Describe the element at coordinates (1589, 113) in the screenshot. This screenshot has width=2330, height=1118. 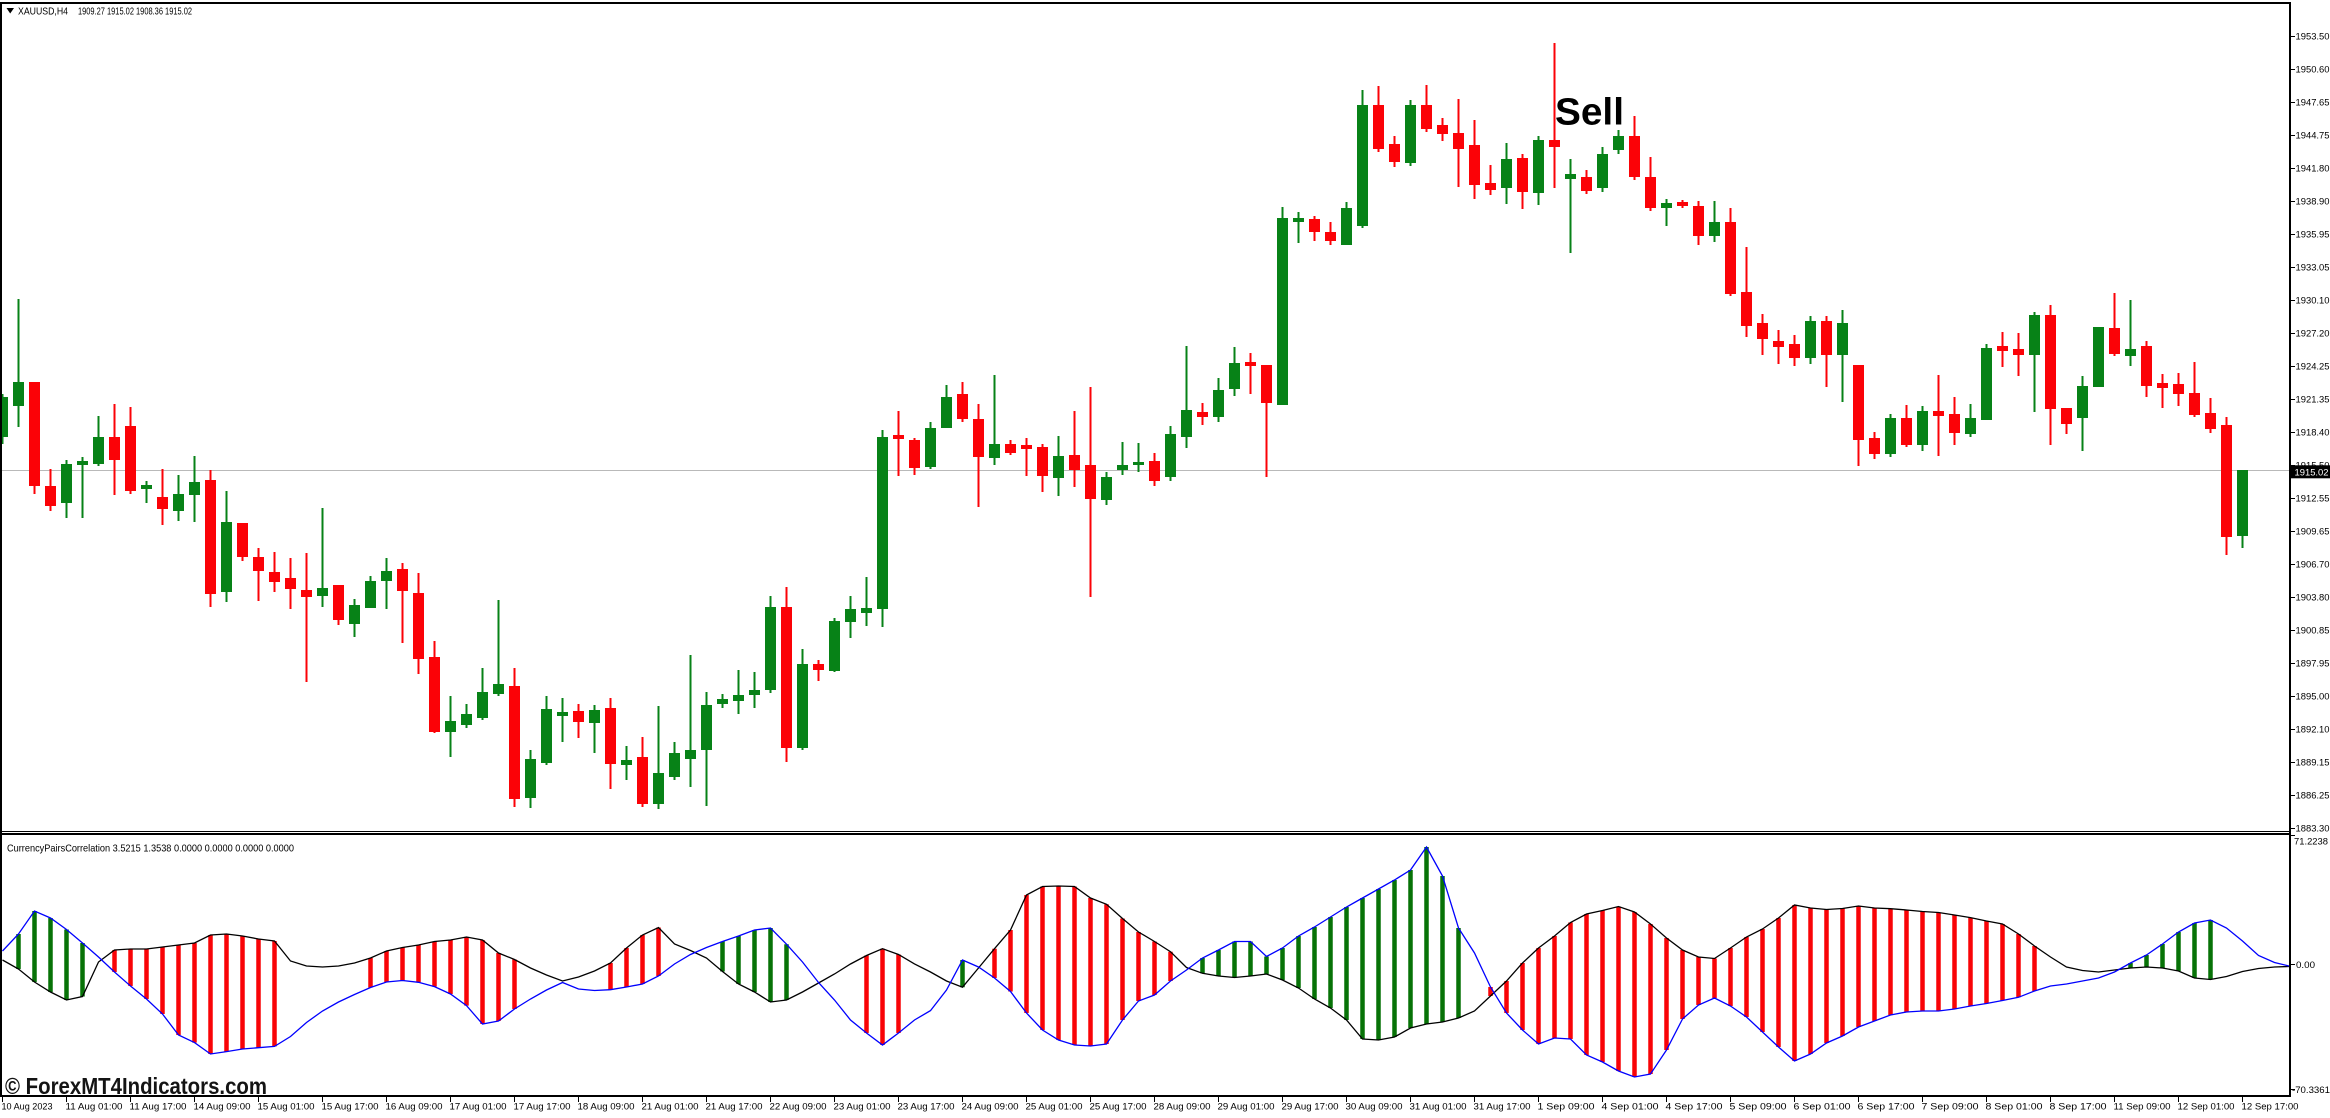
I see `svg-text: Sell` at that location.